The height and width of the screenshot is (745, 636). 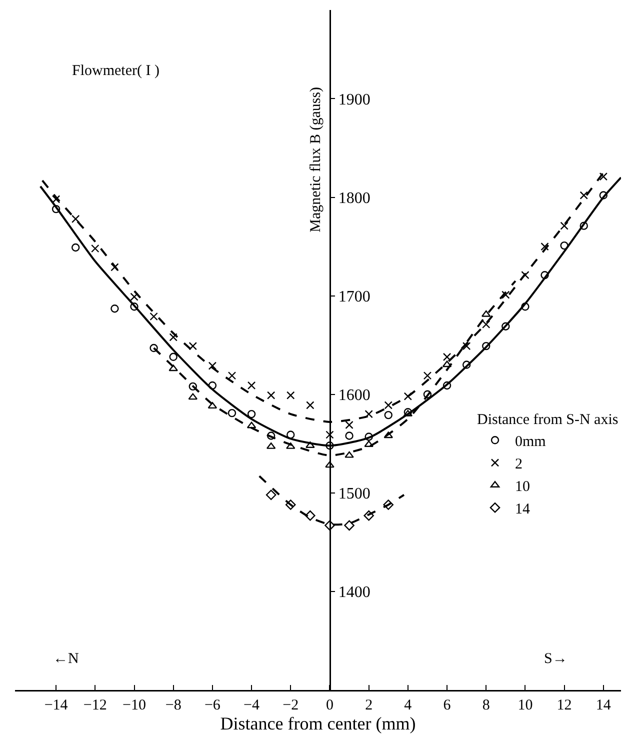 What do you see at coordinates (604, 706) in the screenshot?
I see `x-tick-label: 14` at bounding box center [604, 706].